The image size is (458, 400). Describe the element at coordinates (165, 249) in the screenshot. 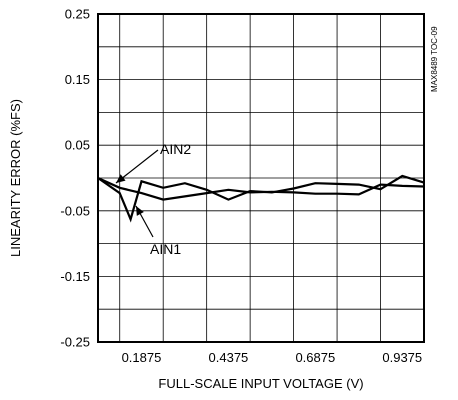

I see `ain1-label: AIN1` at that location.